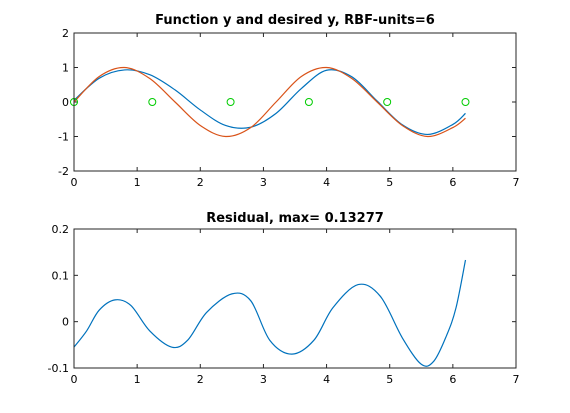 This screenshot has height=413, width=570. What do you see at coordinates (63, 137) in the screenshot?
I see `y-tick-label: -1` at bounding box center [63, 137].